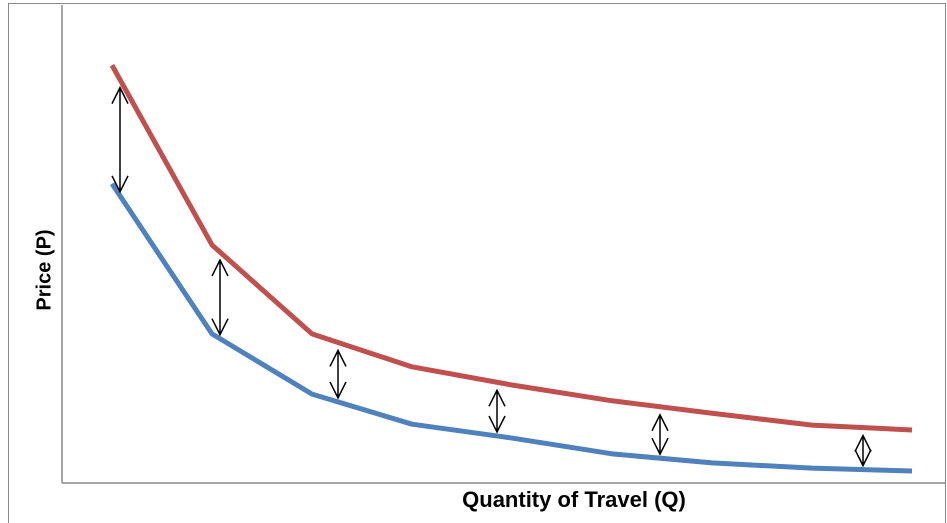  What do you see at coordinates (574, 499) in the screenshot?
I see `x-axis-label: Quantity of Travel (Q)` at bounding box center [574, 499].